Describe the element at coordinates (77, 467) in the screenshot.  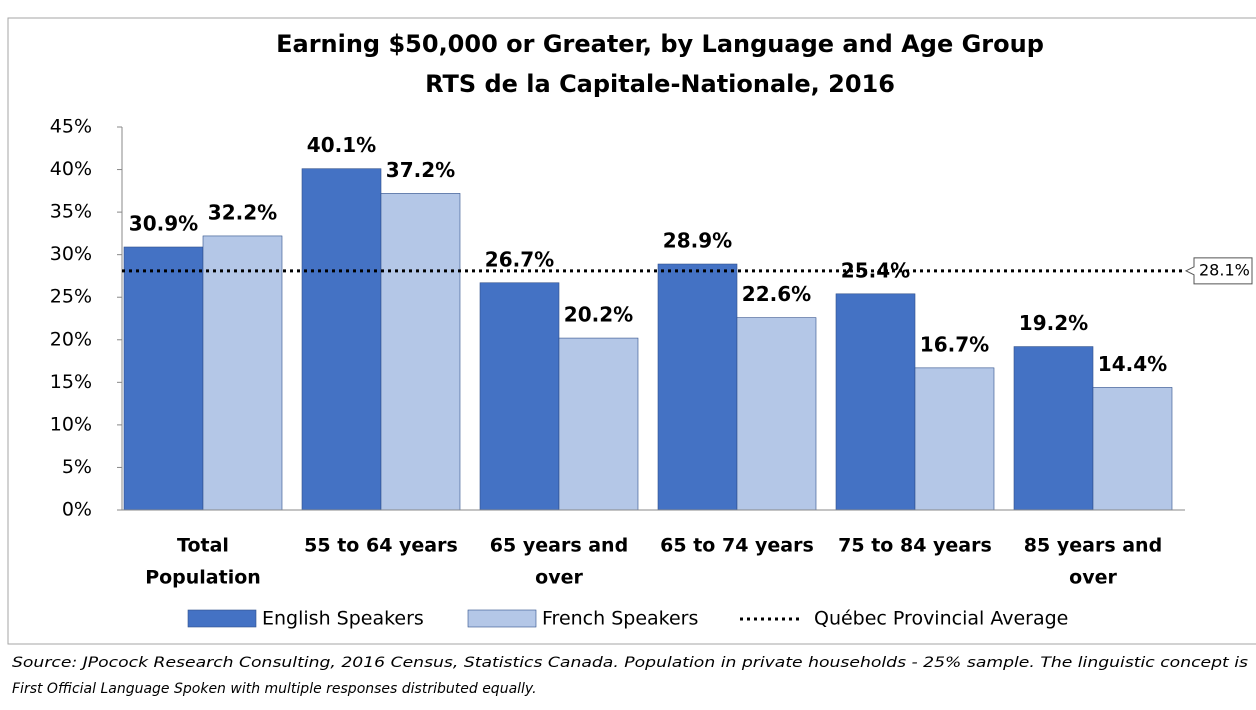
I see `y-tick-label: 5%` at that location.